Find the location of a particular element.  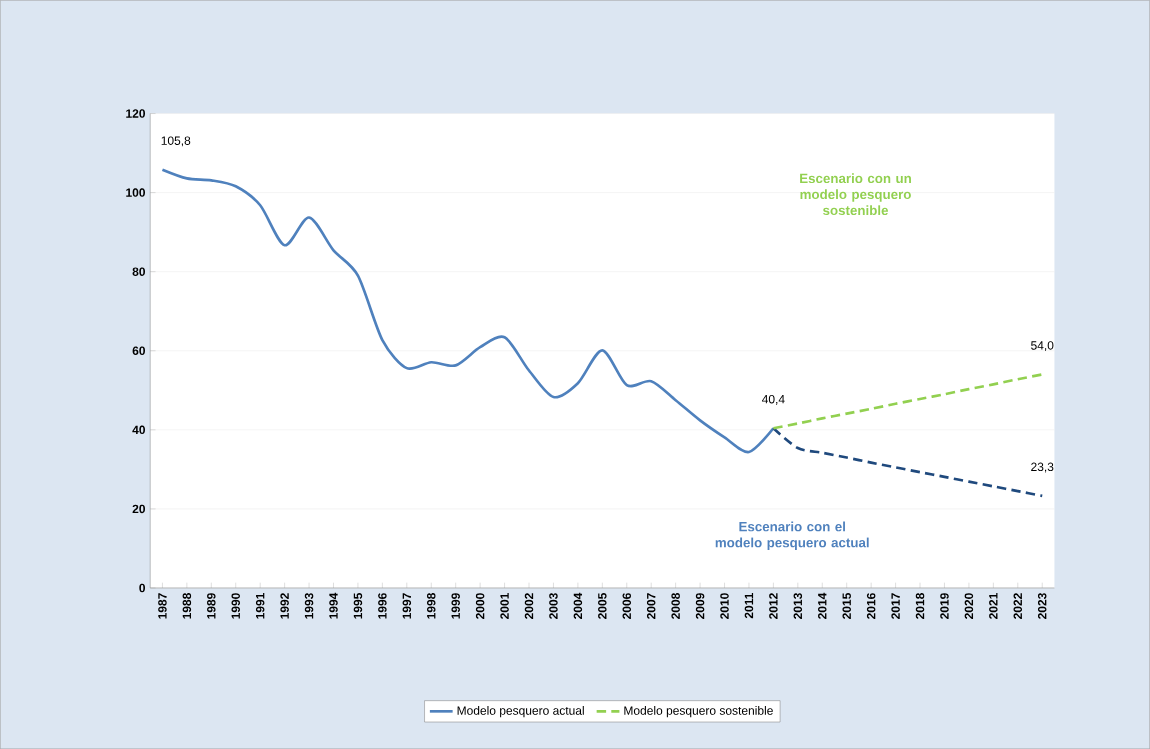

x-tick-label: 1995 is located at coordinates (358, 605).